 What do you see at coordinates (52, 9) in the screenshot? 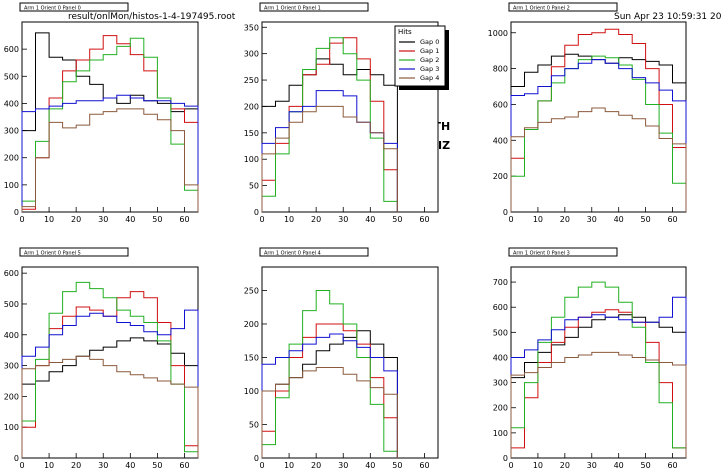
I see `panel-title: Arm 1 Orient 0 Panel 0` at bounding box center [52, 9].